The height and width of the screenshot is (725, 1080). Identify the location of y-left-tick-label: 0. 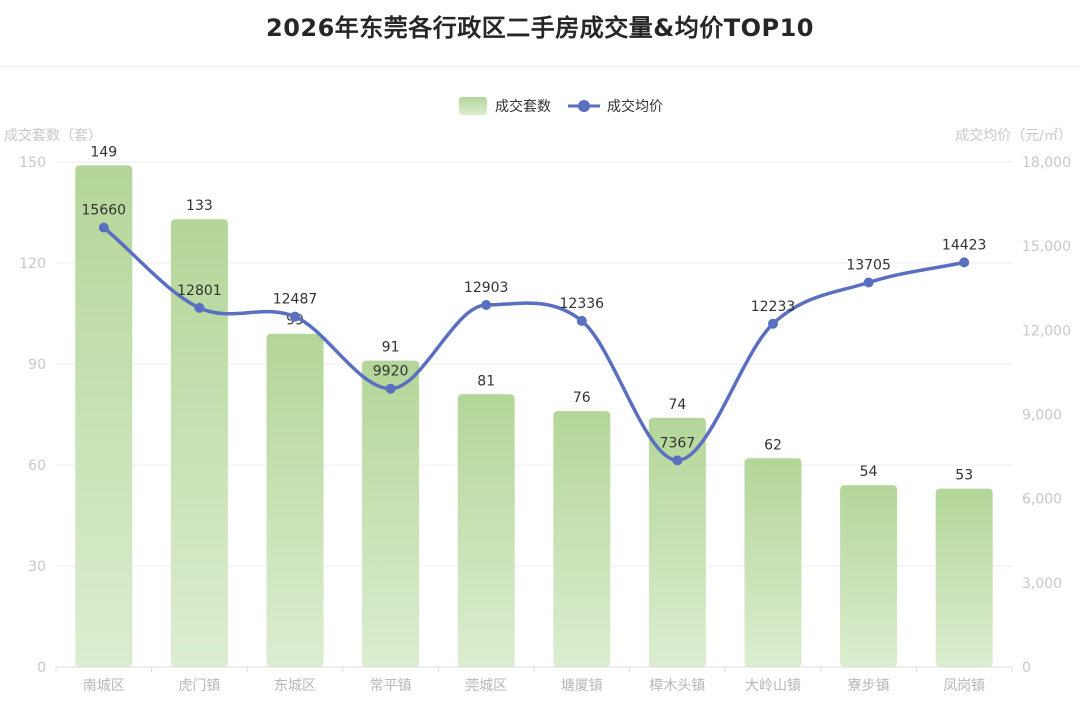
(41, 668).